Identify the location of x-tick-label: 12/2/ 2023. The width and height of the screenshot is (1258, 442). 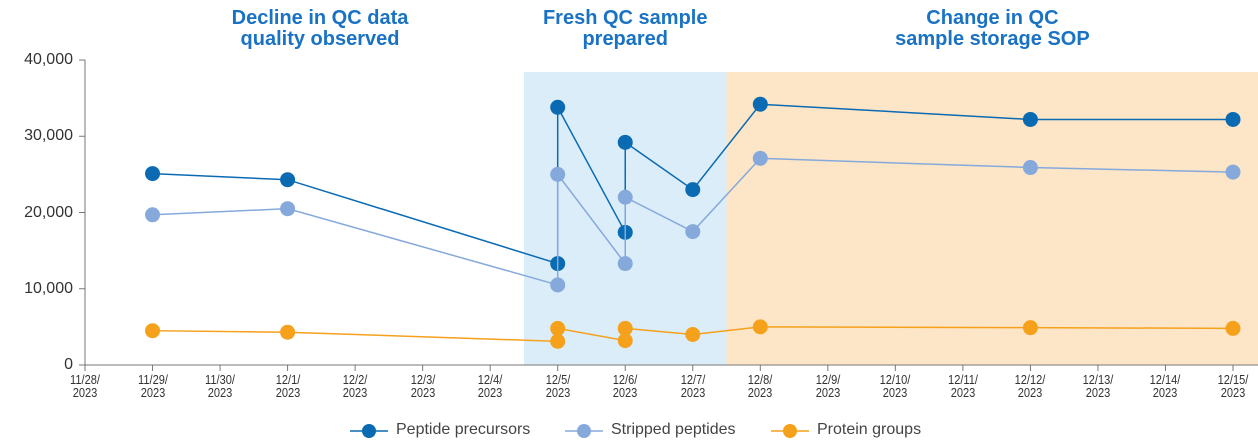
(355, 386).